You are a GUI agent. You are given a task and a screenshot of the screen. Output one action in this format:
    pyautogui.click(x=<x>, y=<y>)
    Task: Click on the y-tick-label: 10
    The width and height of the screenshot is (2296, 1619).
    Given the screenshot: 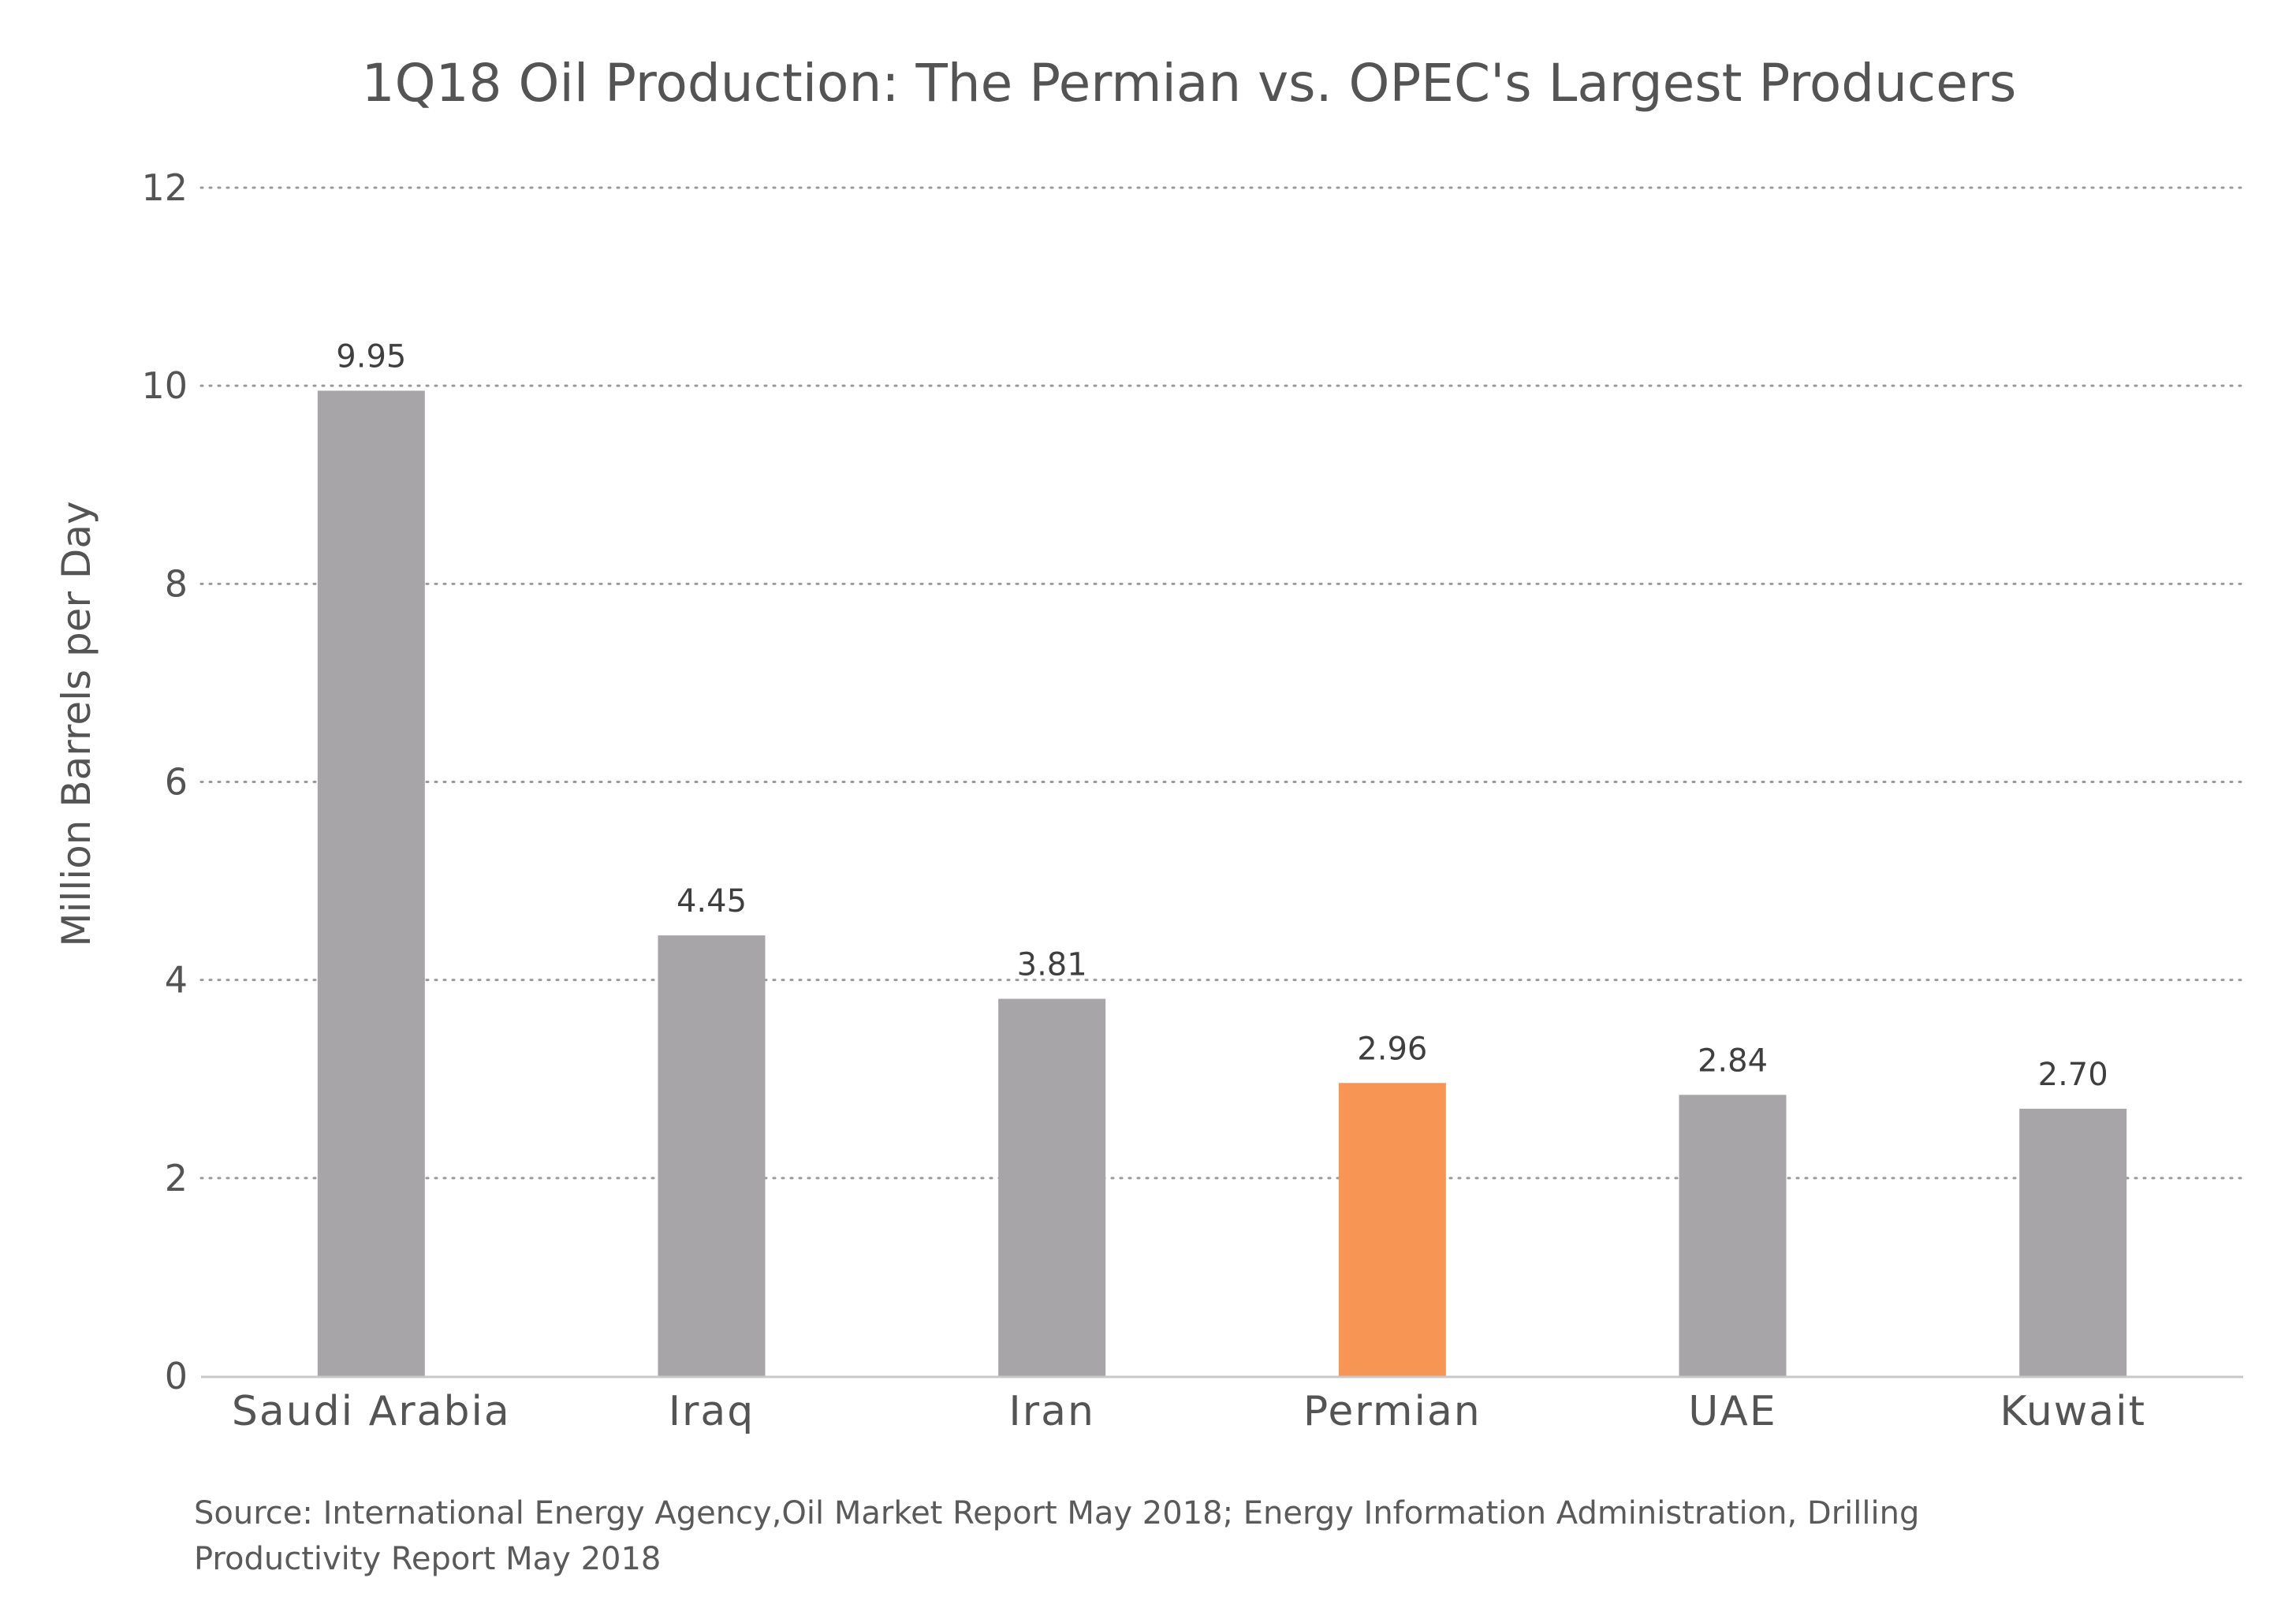 What is the action you would take?
    pyautogui.click(x=164, y=385)
    